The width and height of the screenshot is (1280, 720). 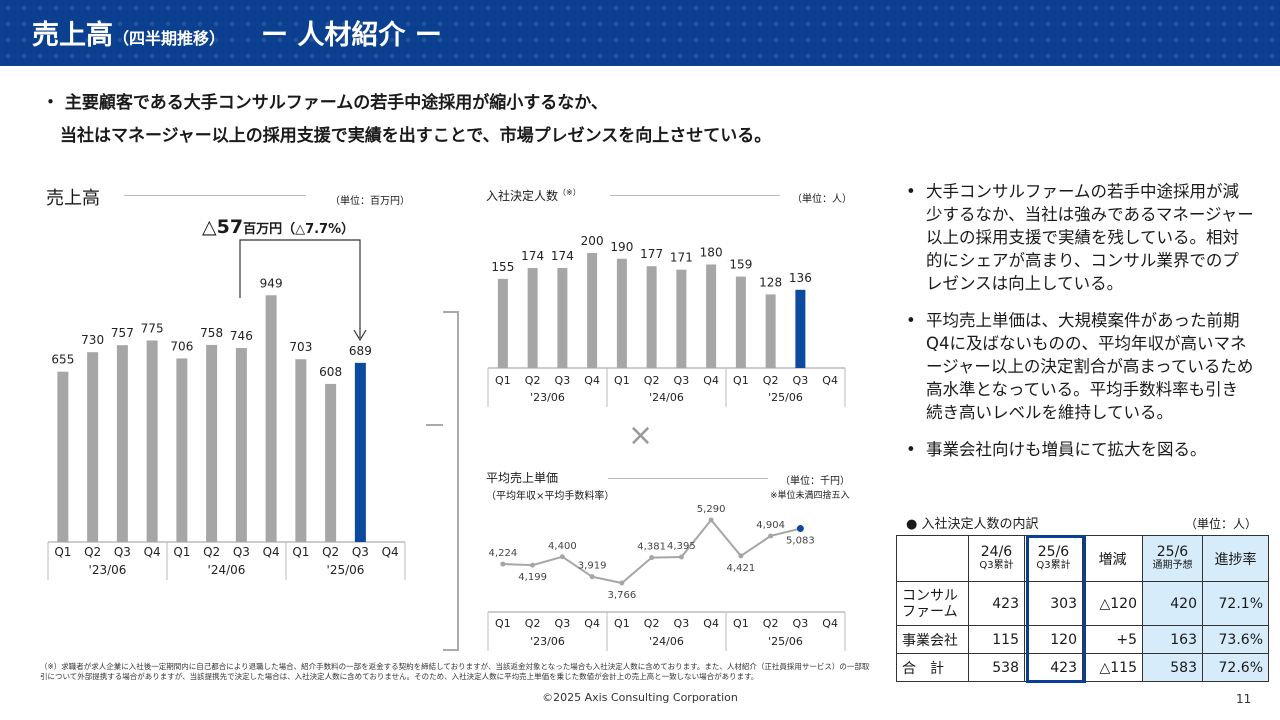 What do you see at coordinates (92, 340) in the screenshot?
I see `data-label: 730` at bounding box center [92, 340].